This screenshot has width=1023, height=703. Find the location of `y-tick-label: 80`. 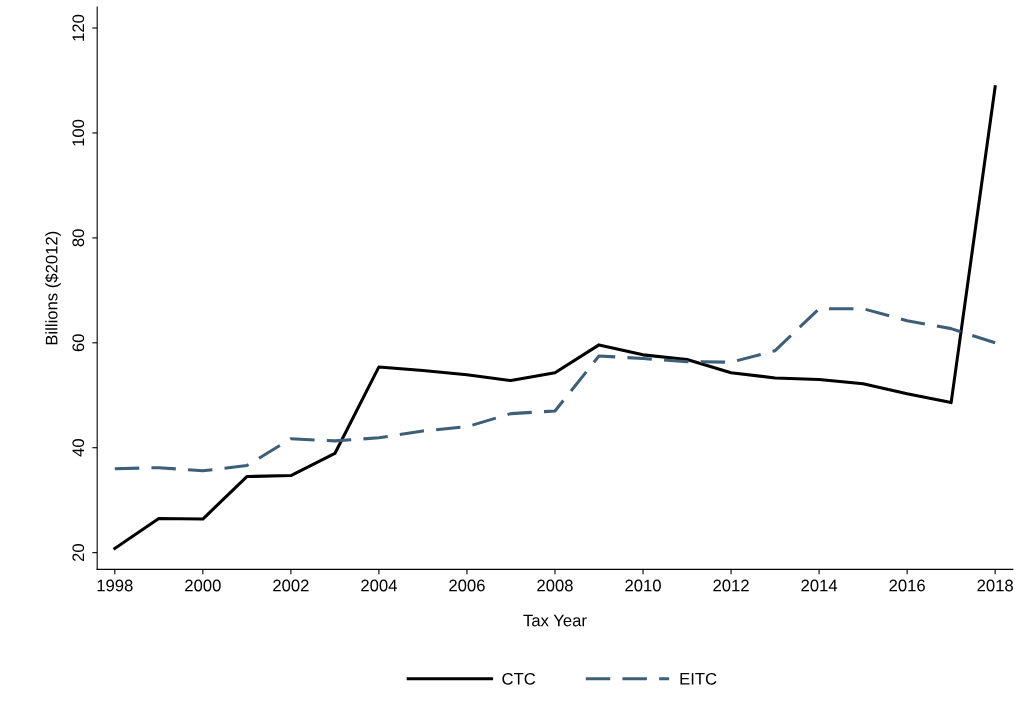

y-tick-label: 80 is located at coordinates (78, 238).